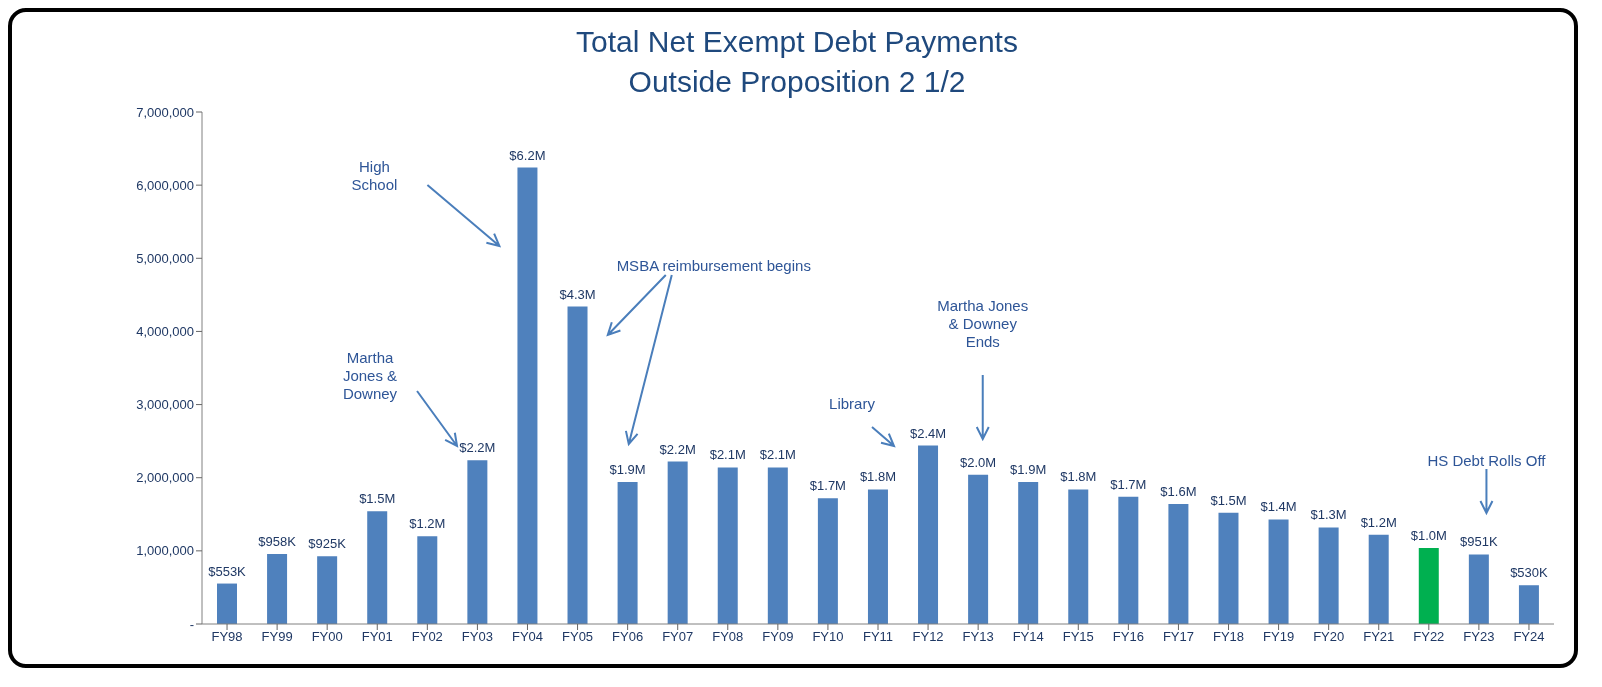 The width and height of the screenshot is (1602, 687). What do you see at coordinates (165, 112) in the screenshot?
I see `y-tick-label: 7,000,000` at bounding box center [165, 112].